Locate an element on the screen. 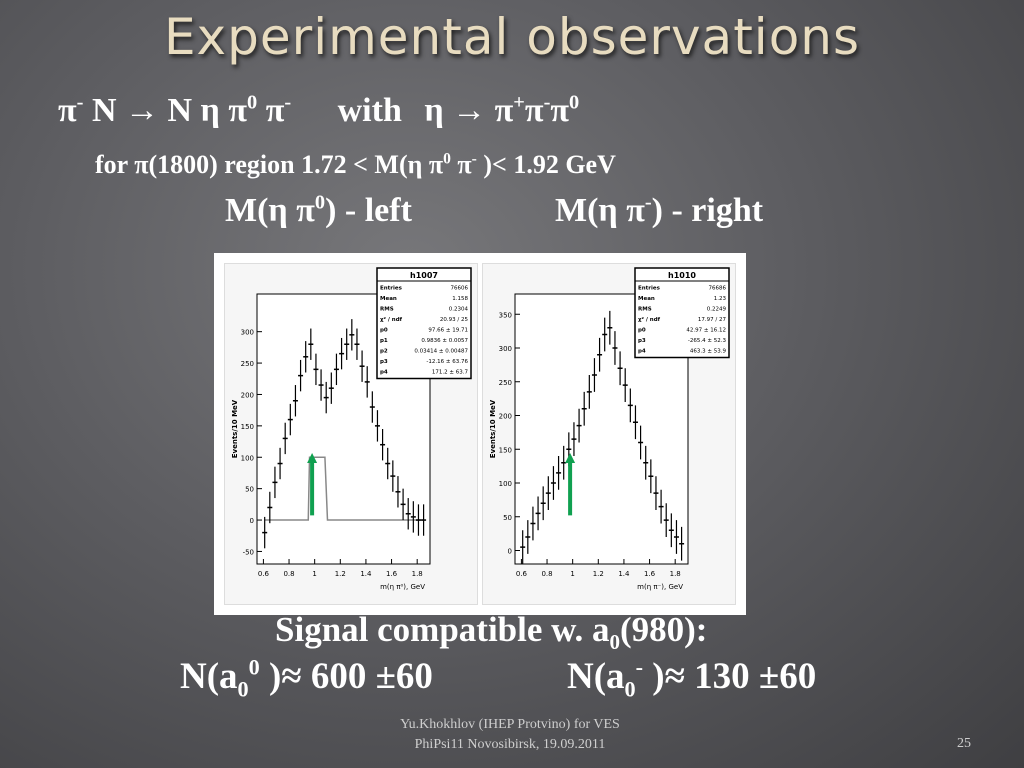 The image size is (1024, 768). stats-value: 76686 is located at coordinates (718, 289).